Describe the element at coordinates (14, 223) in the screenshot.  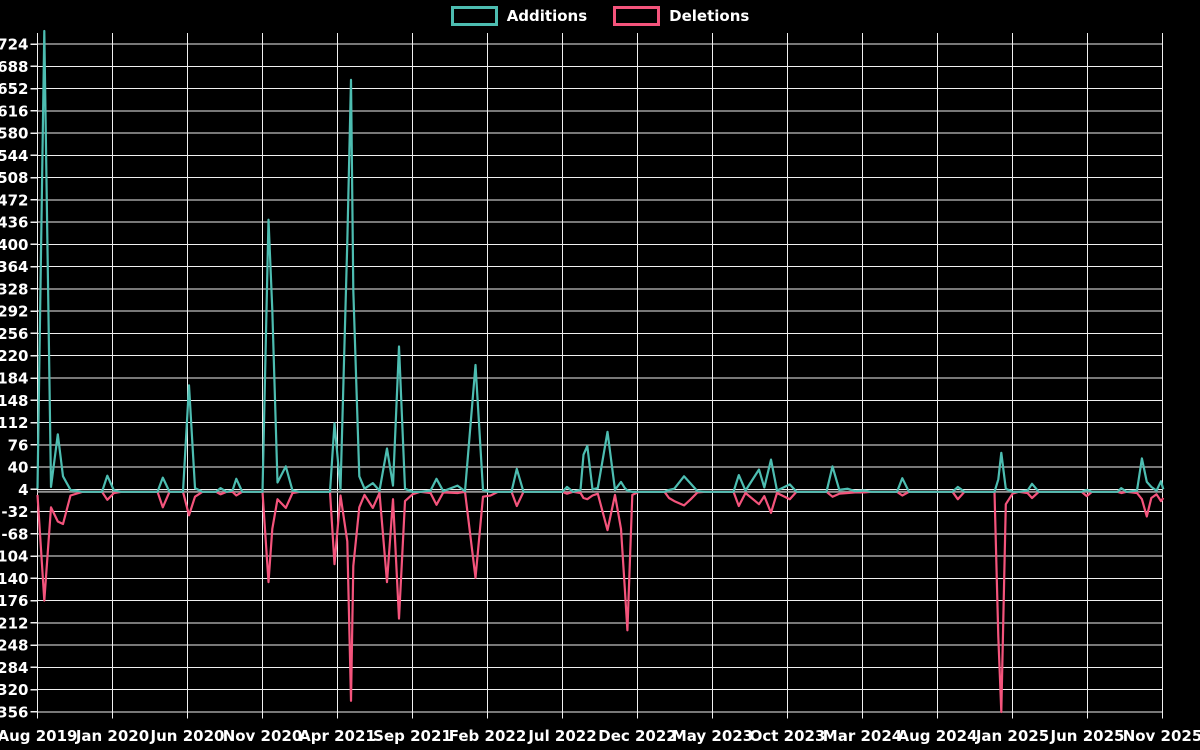
I see `y-tick-label: 436` at that location.